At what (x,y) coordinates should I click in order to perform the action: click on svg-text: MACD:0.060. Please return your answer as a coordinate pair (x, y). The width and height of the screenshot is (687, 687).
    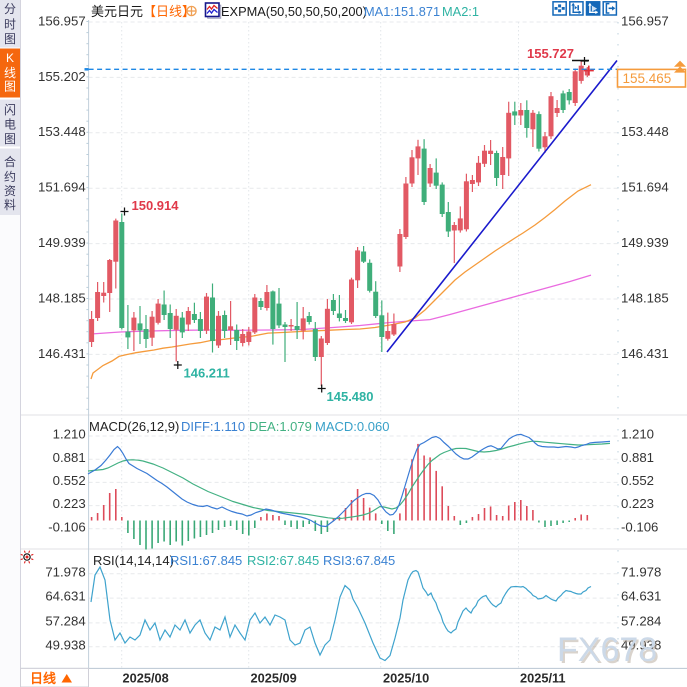
    Looking at the image, I should click on (352, 426).